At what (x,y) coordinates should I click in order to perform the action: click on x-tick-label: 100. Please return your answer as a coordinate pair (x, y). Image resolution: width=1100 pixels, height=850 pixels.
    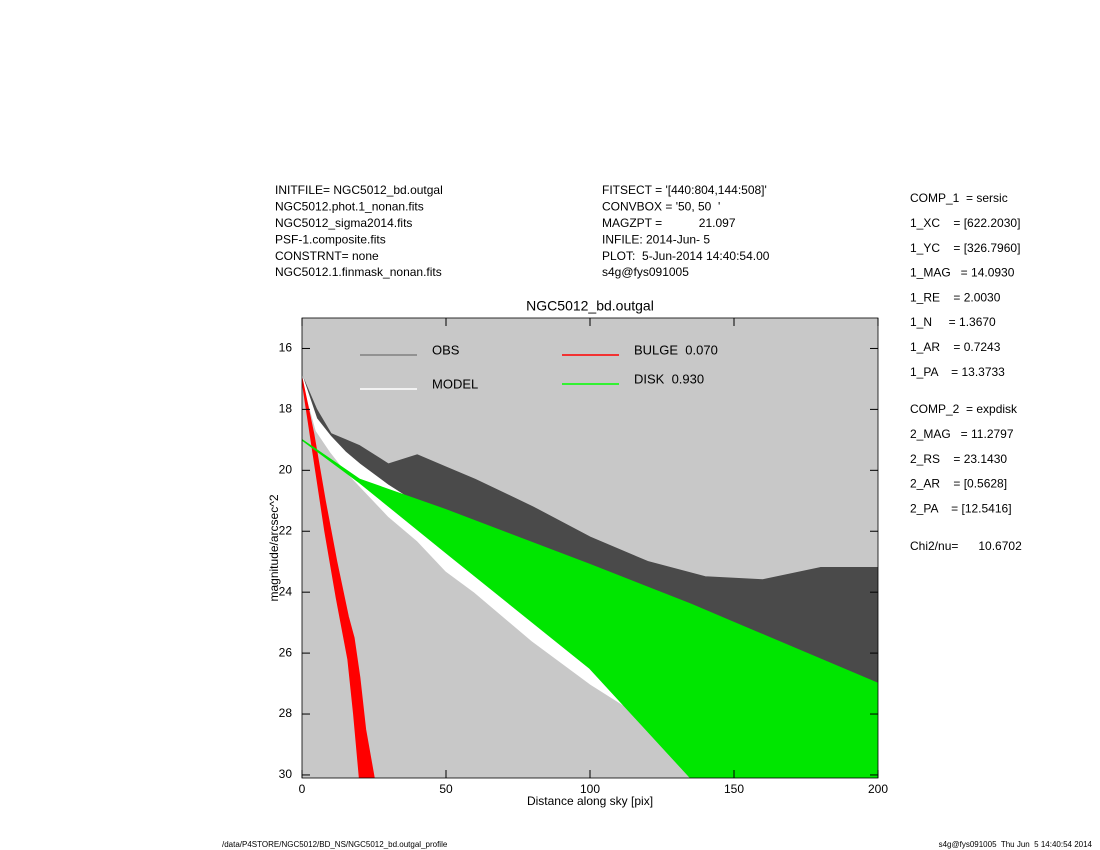
    Looking at the image, I should click on (590, 789).